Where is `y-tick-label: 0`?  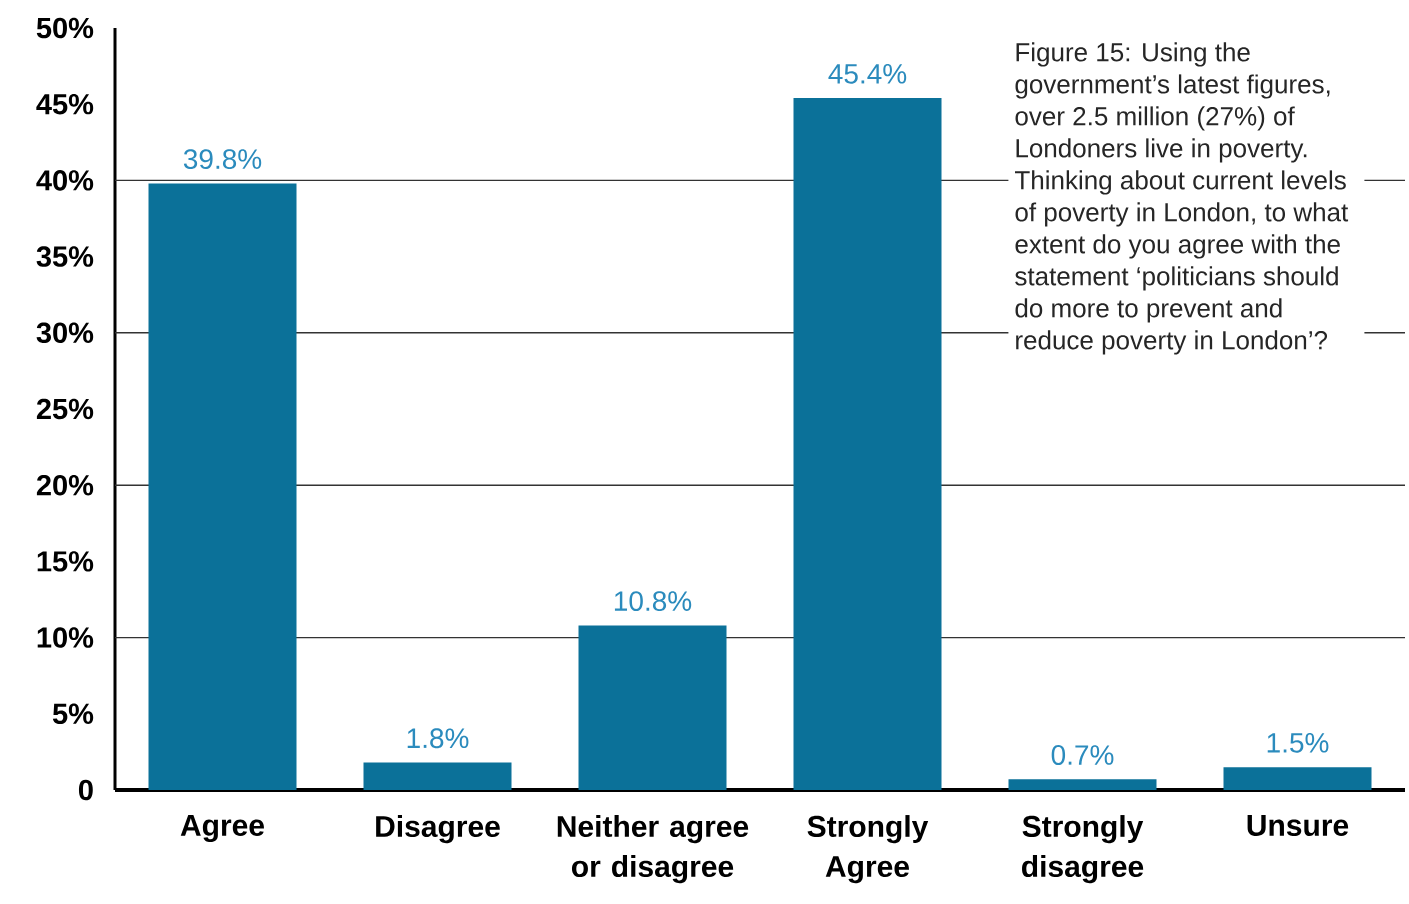
y-tick-label: 0 is located at coordinates (85, 790).